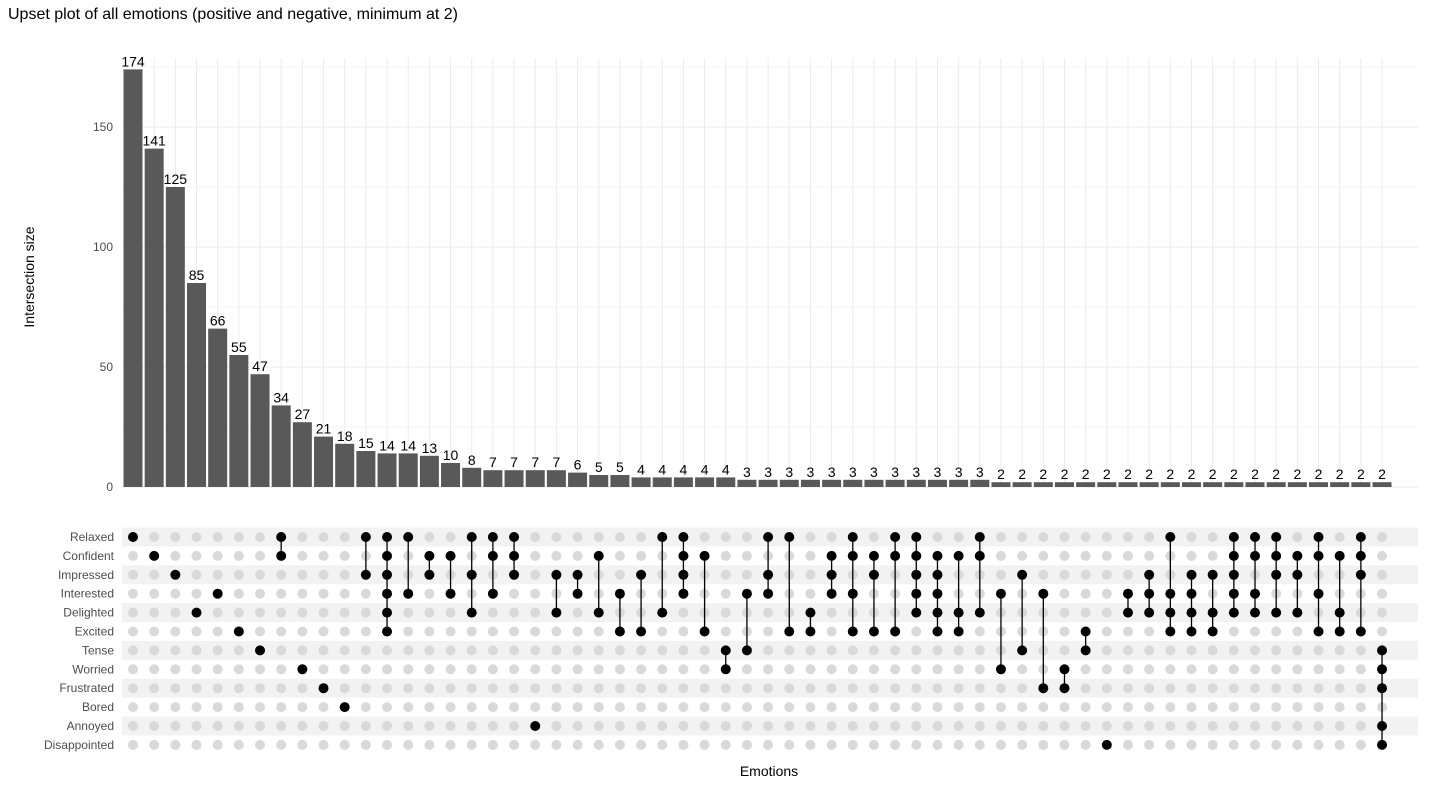 The width and height of the screenshot is (1440, 800). I want to click on bar-value-label: 55, so click(239, 347).